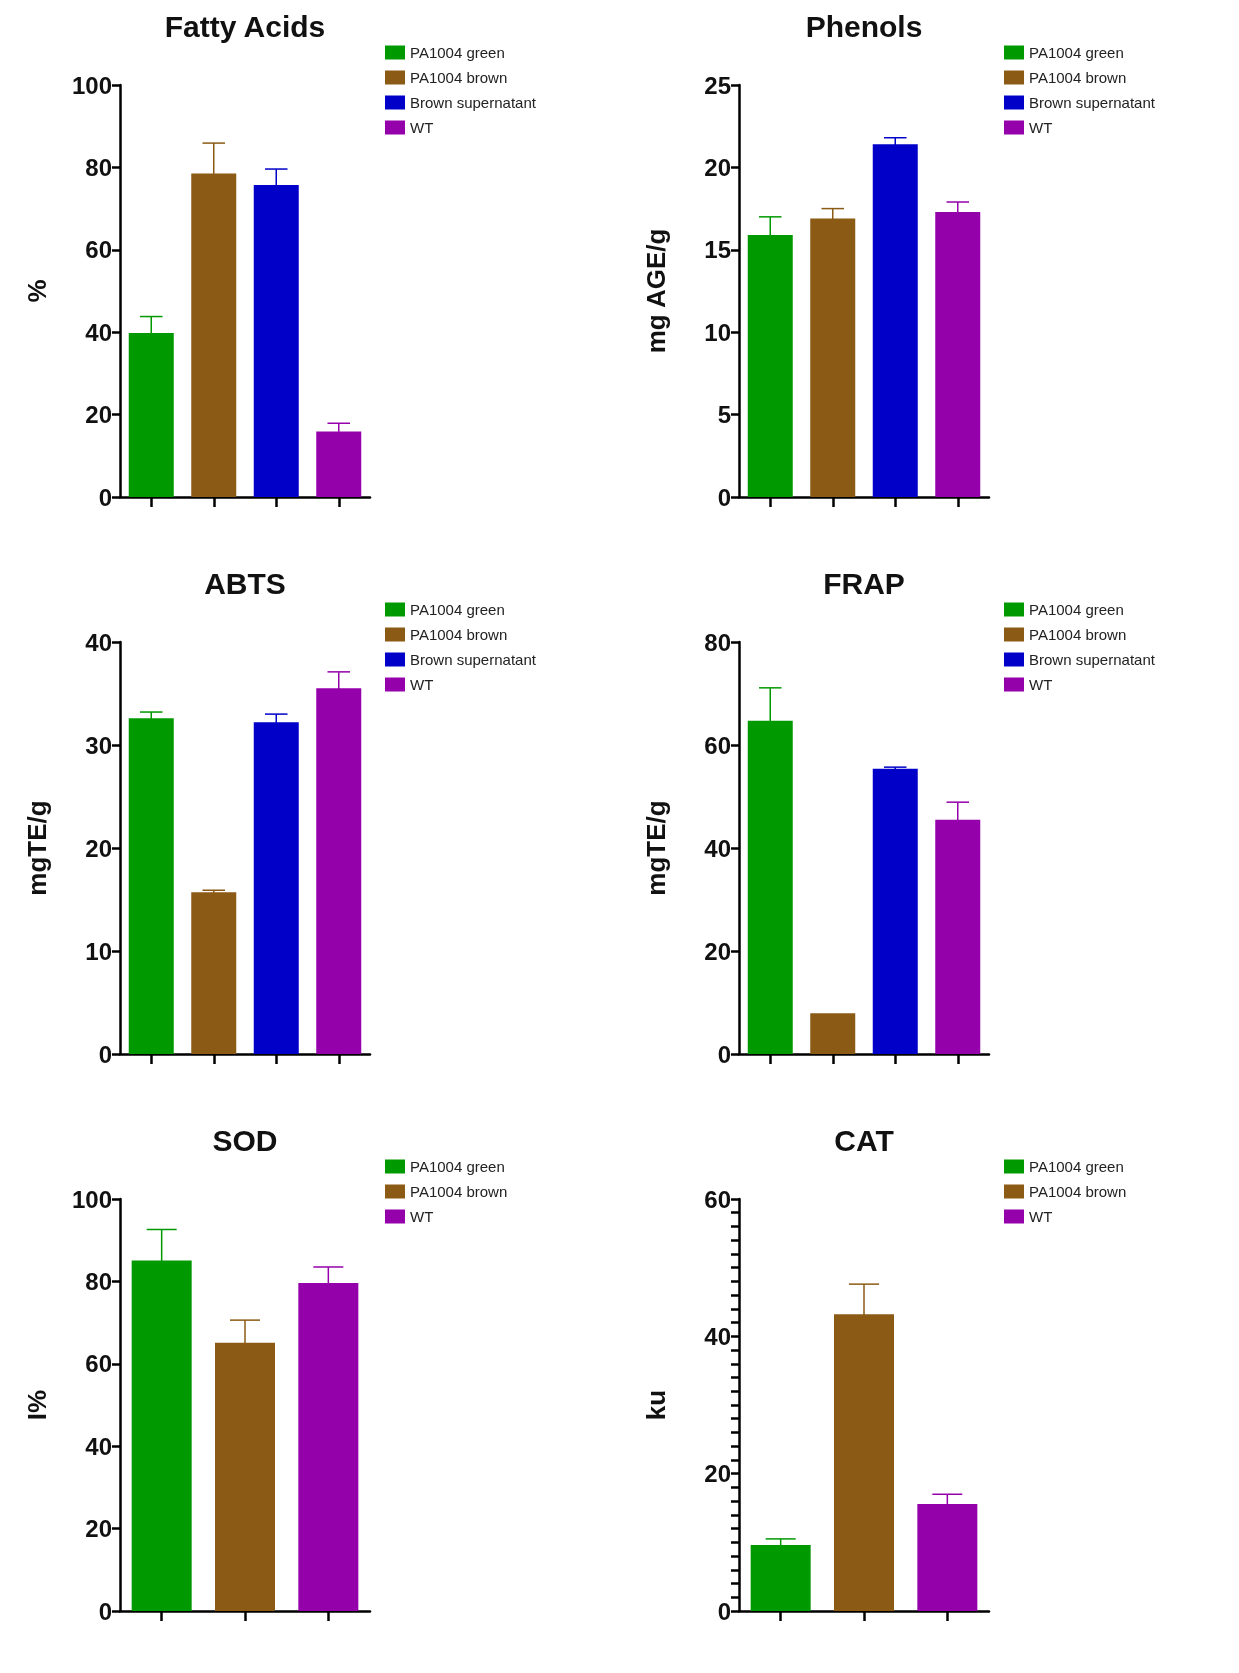 This screenshot has height=1673, width=1239. I want to click on chart-title: SOD, so click(245, 1140).